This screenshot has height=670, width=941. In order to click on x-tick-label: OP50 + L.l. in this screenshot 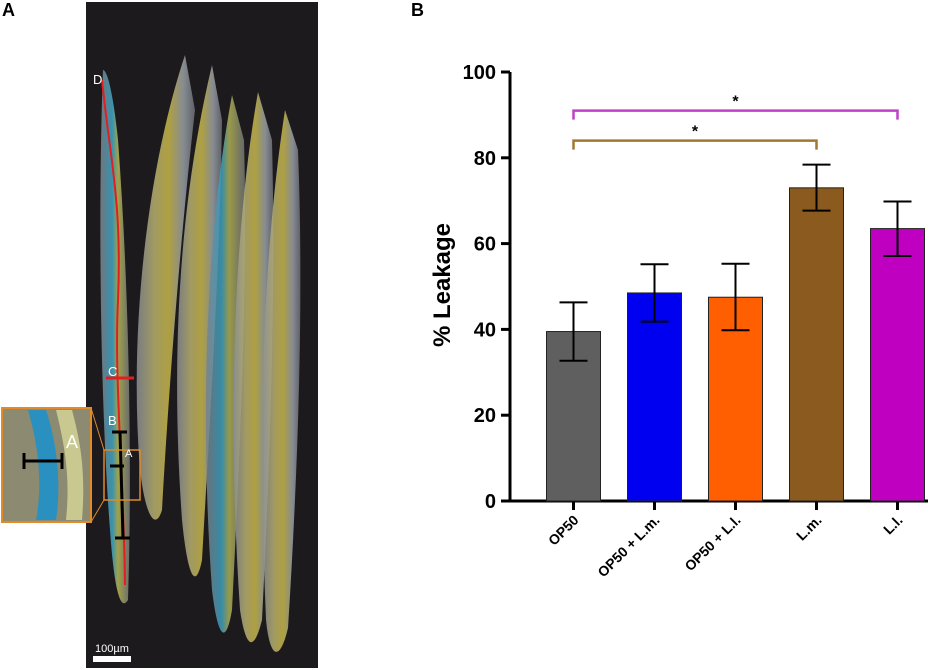, I will do `click(712, 543)`.